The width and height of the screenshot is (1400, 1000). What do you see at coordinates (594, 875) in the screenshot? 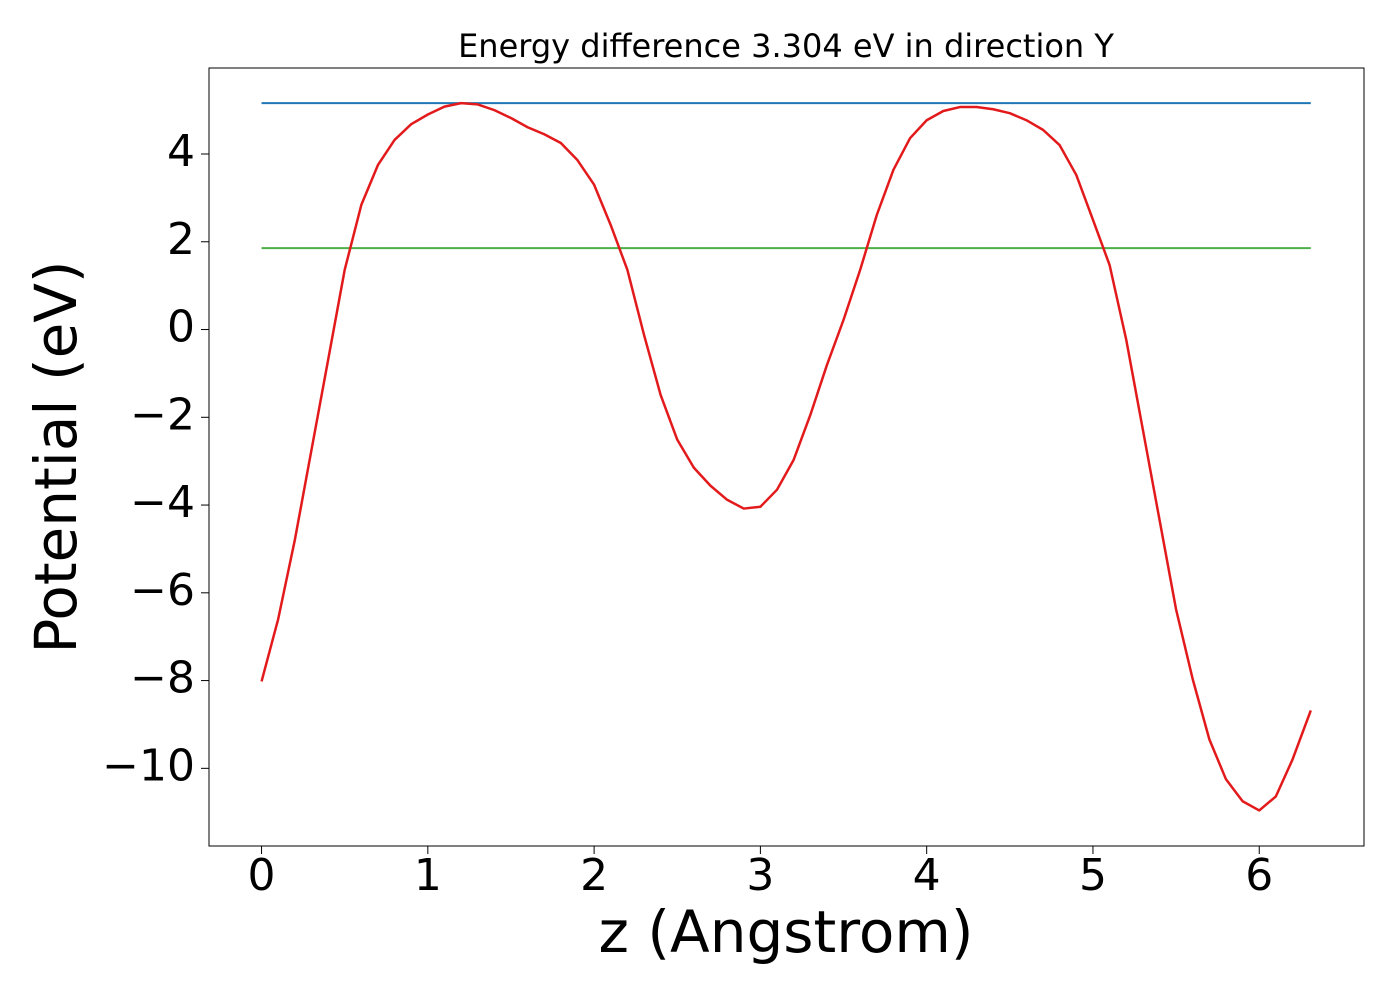
I see `x-tick-label: 2` at bounding box center [594, 875].